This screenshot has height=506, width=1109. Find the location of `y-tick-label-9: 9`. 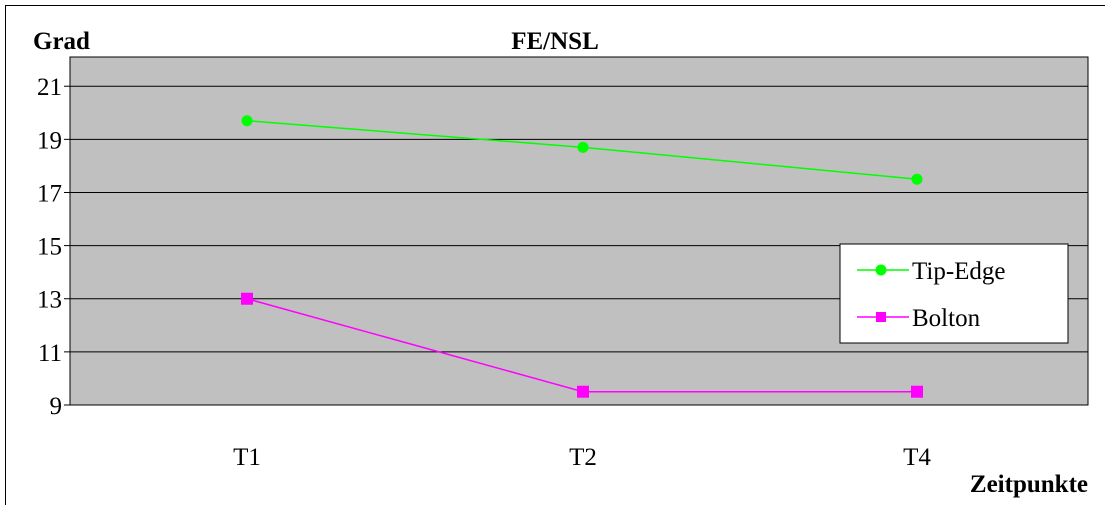

y-tick-label-9: 9 is located at coordinates (56, 406).